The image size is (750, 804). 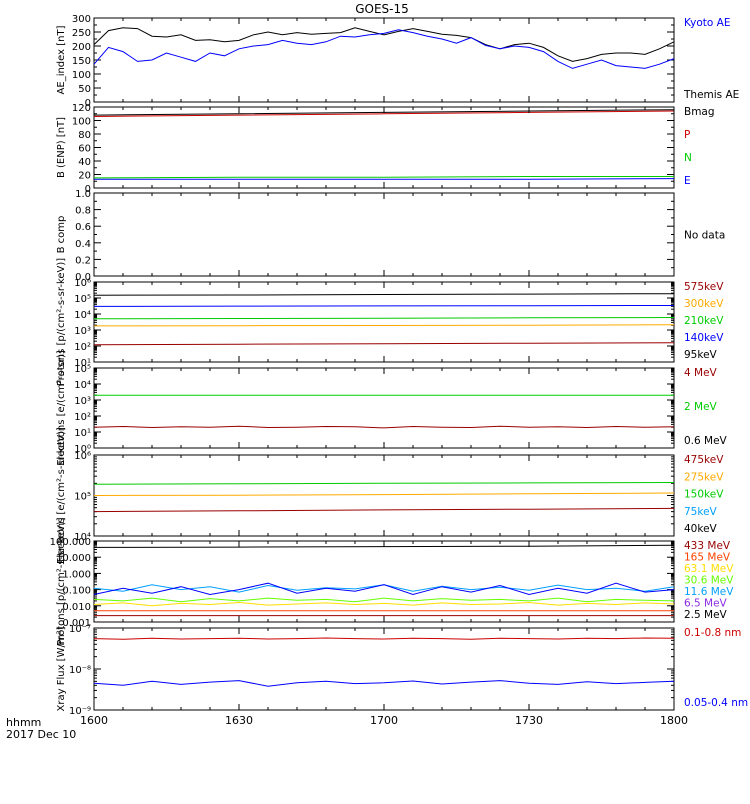 What do you see at coordinates (709, 581) in the screenshot?
I see `legend-entry: 30.6 MeV` at bounding box center [709, 581].